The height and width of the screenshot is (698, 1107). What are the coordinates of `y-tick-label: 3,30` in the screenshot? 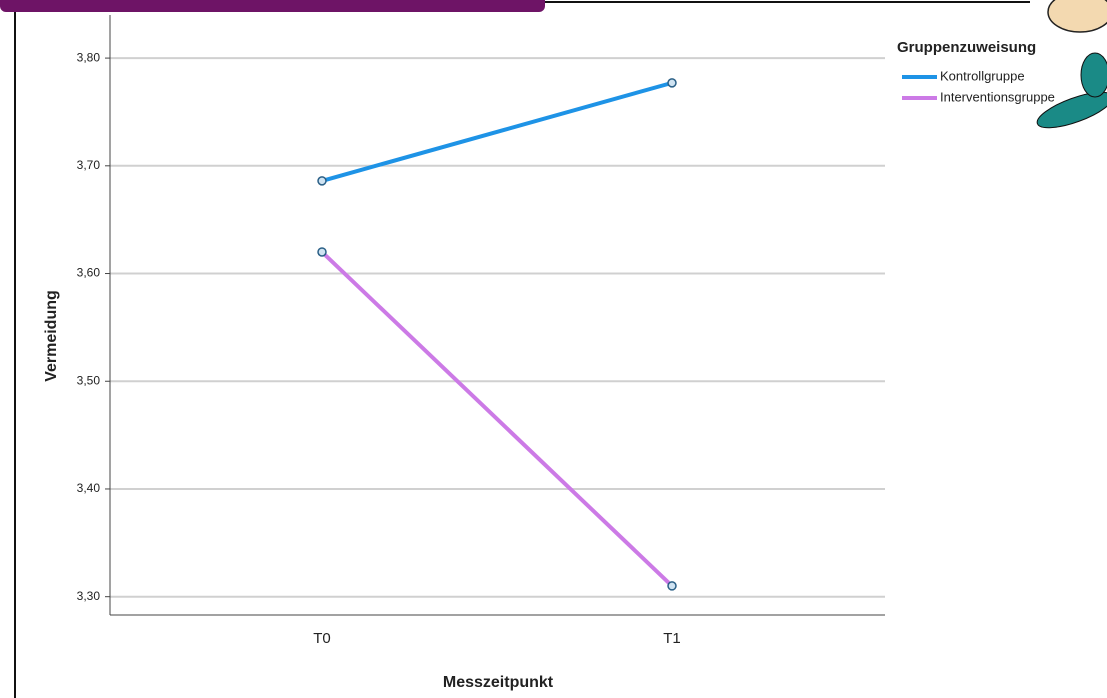 It's located at (89, 596).